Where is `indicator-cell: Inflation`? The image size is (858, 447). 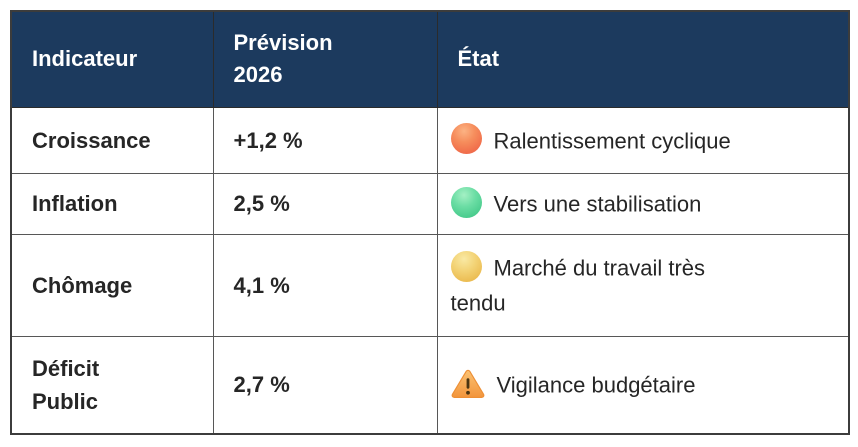 indicator-cell: Inflation is located at coordinates (112, 203).